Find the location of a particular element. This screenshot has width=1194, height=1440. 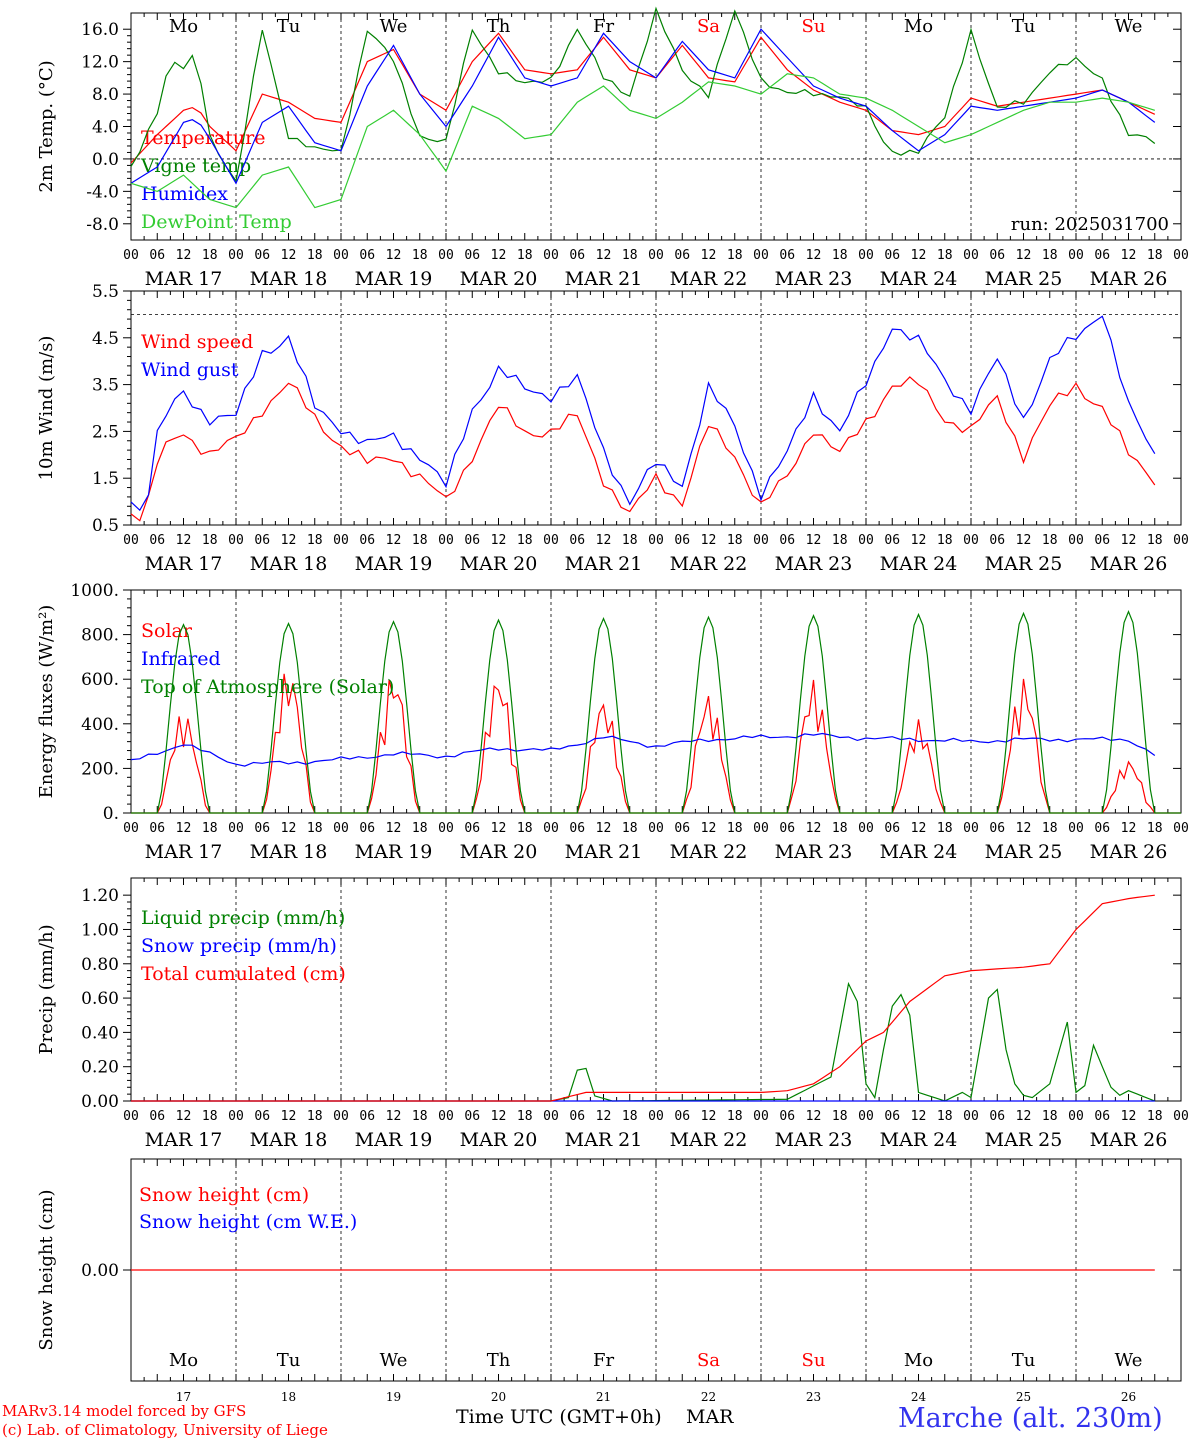

date-label: MAR 26 is located at coordinates (1129, 564).